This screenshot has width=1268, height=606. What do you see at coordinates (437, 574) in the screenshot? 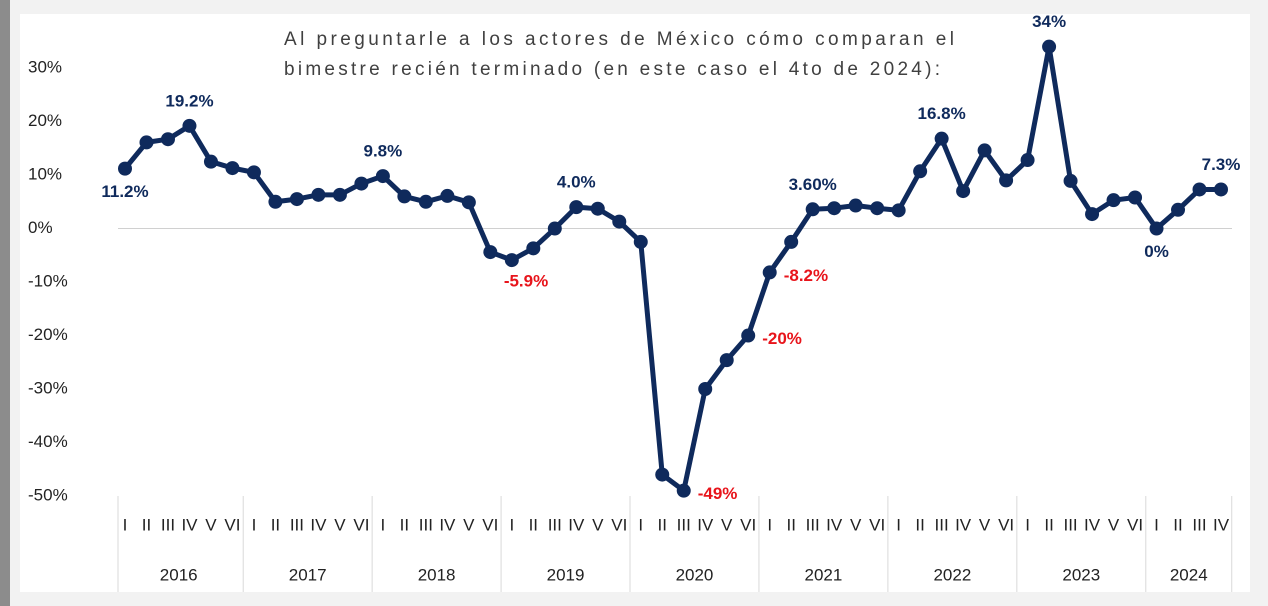
I see `x-group-label: 2018` at bounding box center [437, 574].